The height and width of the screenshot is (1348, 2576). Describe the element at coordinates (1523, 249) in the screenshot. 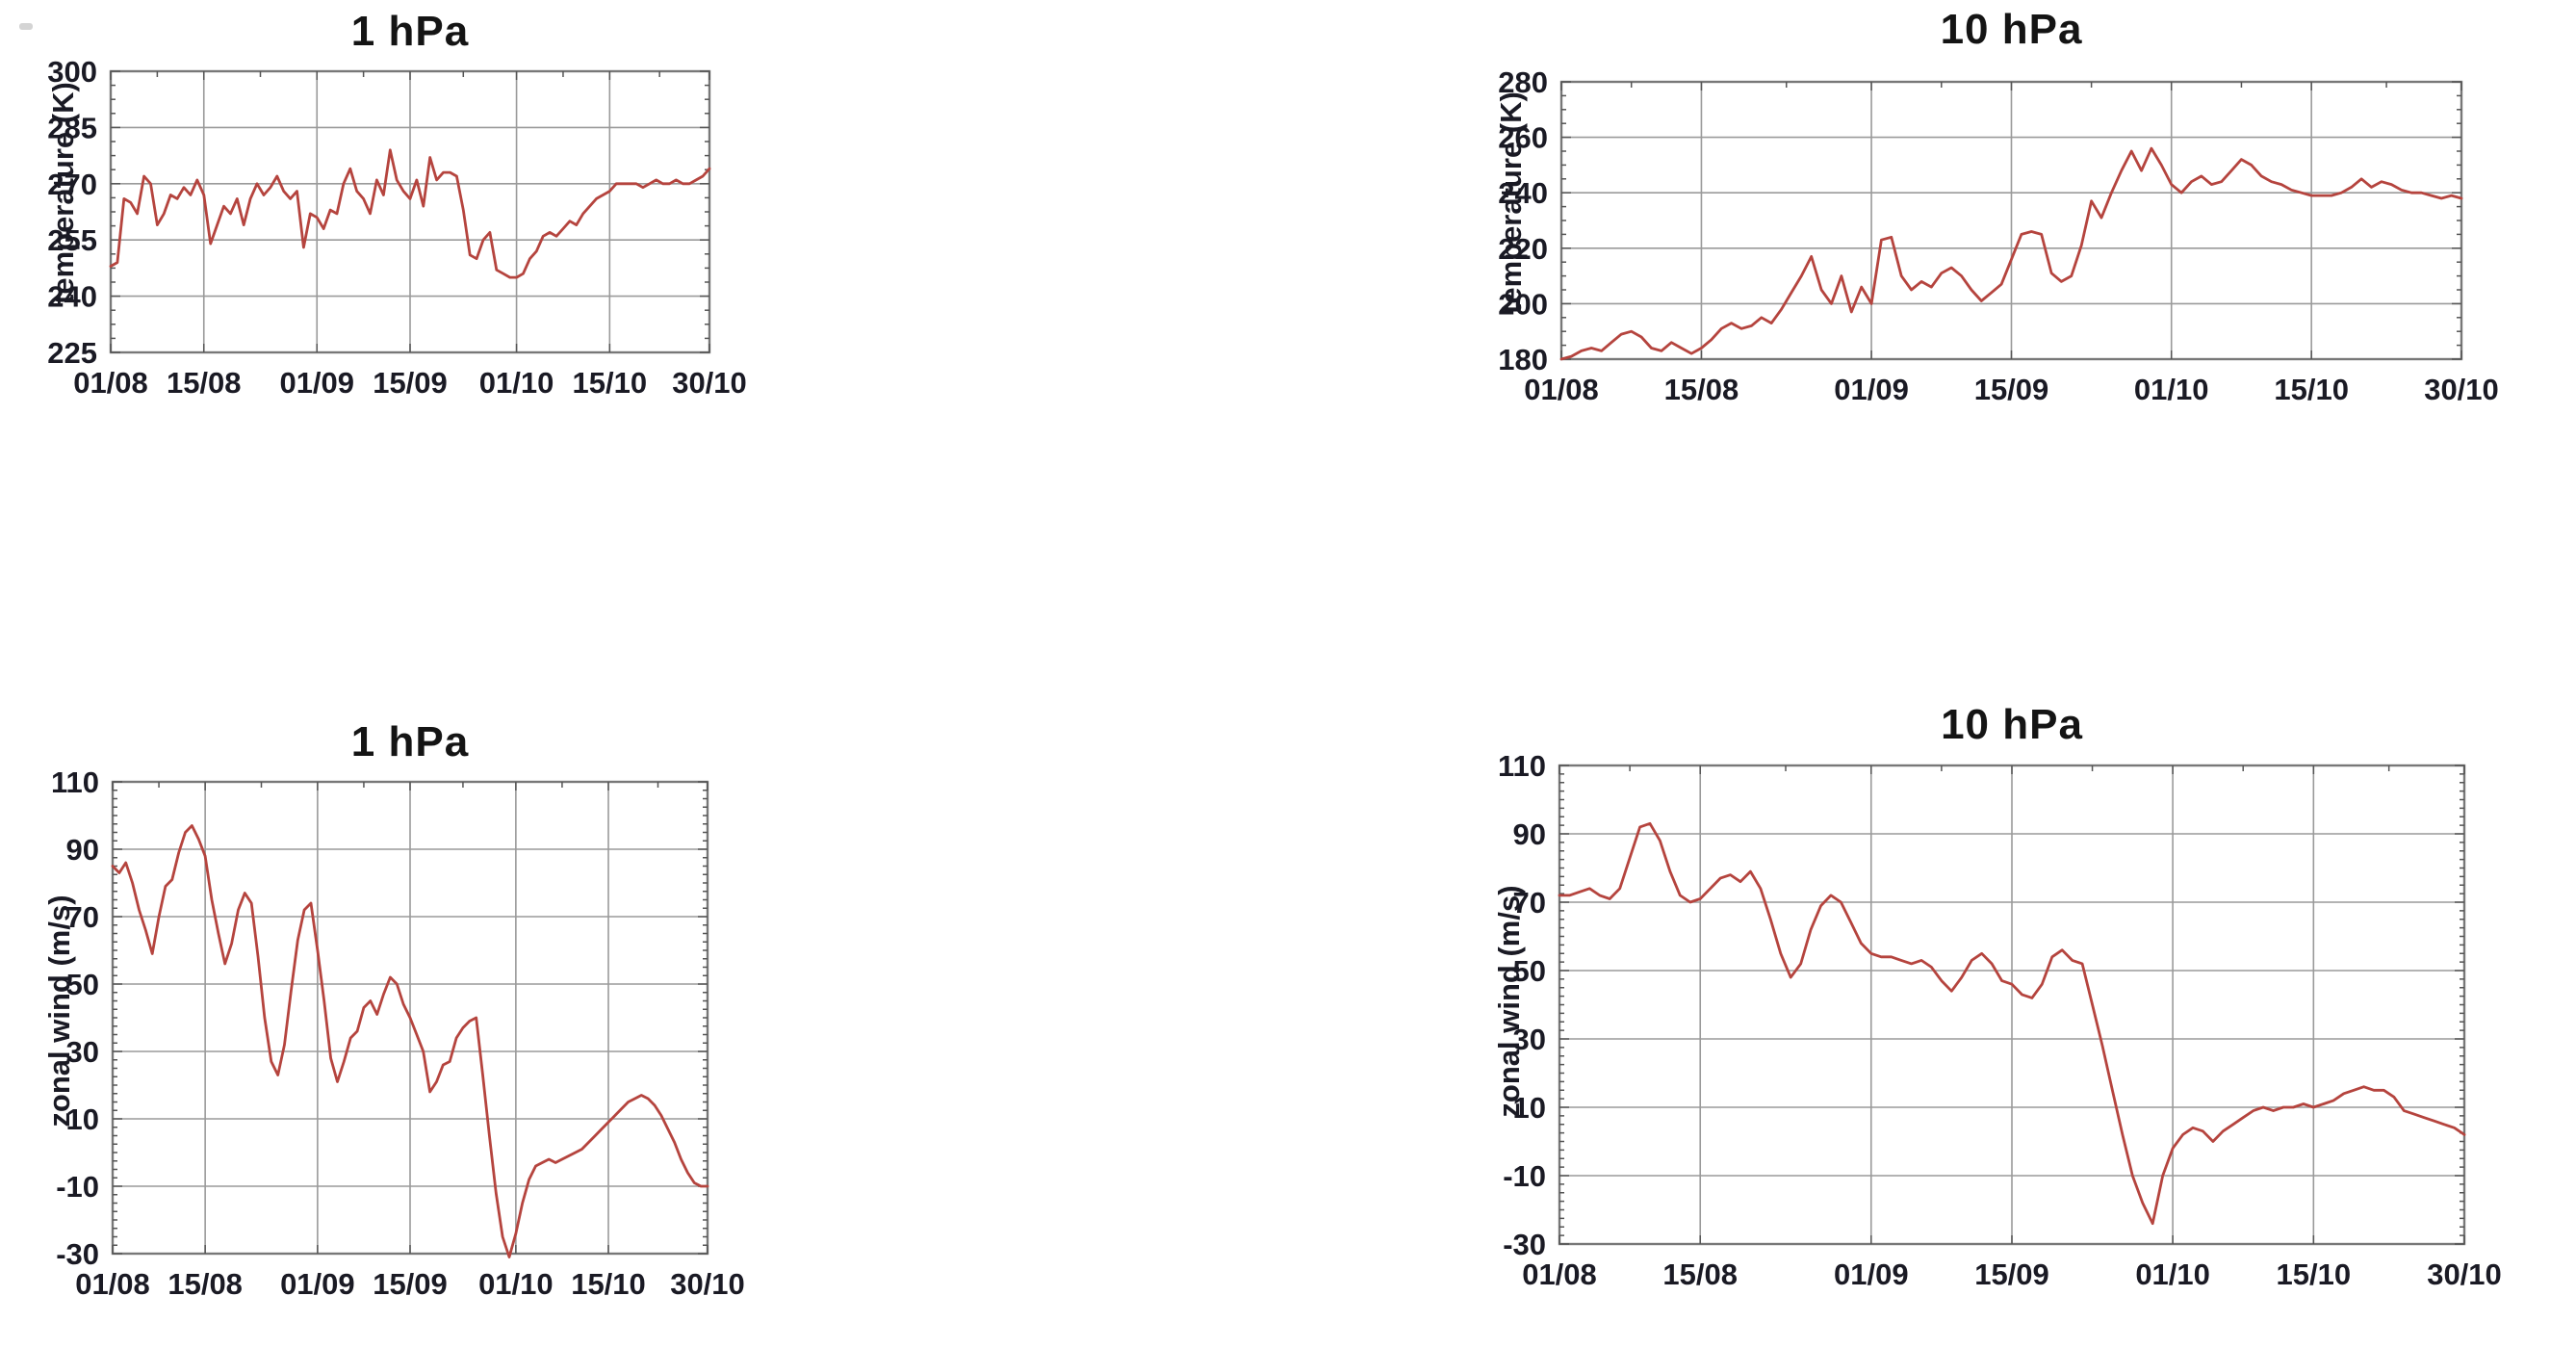

I see `y-tick-label: 220` at that location.